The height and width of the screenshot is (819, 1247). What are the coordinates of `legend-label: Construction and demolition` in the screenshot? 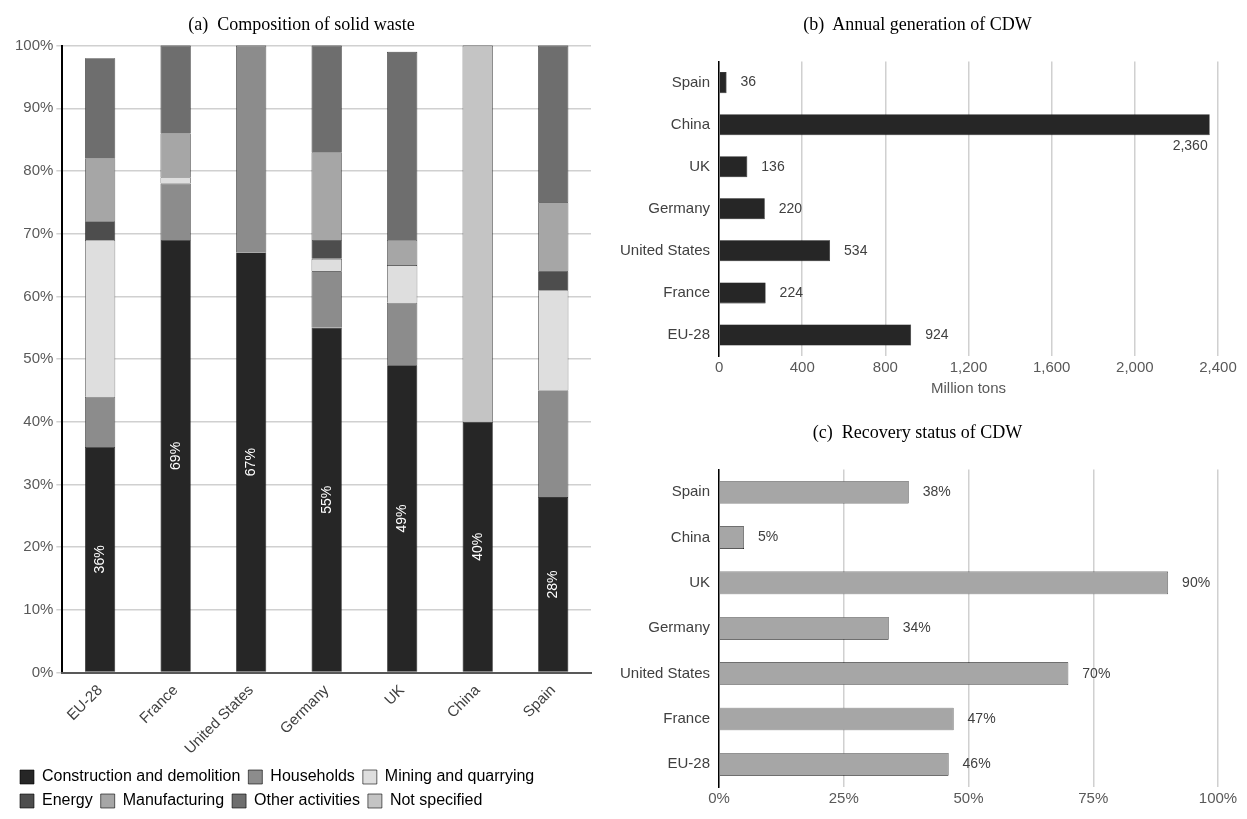 It's located at (141, 776).